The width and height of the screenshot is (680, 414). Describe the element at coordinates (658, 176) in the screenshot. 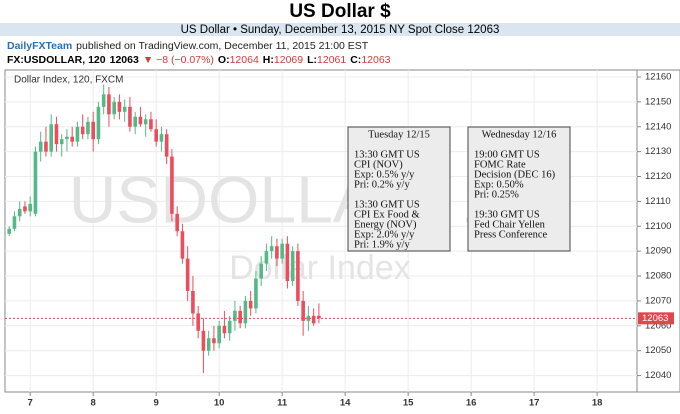

I see `y-tick-label: 12120` at that location.